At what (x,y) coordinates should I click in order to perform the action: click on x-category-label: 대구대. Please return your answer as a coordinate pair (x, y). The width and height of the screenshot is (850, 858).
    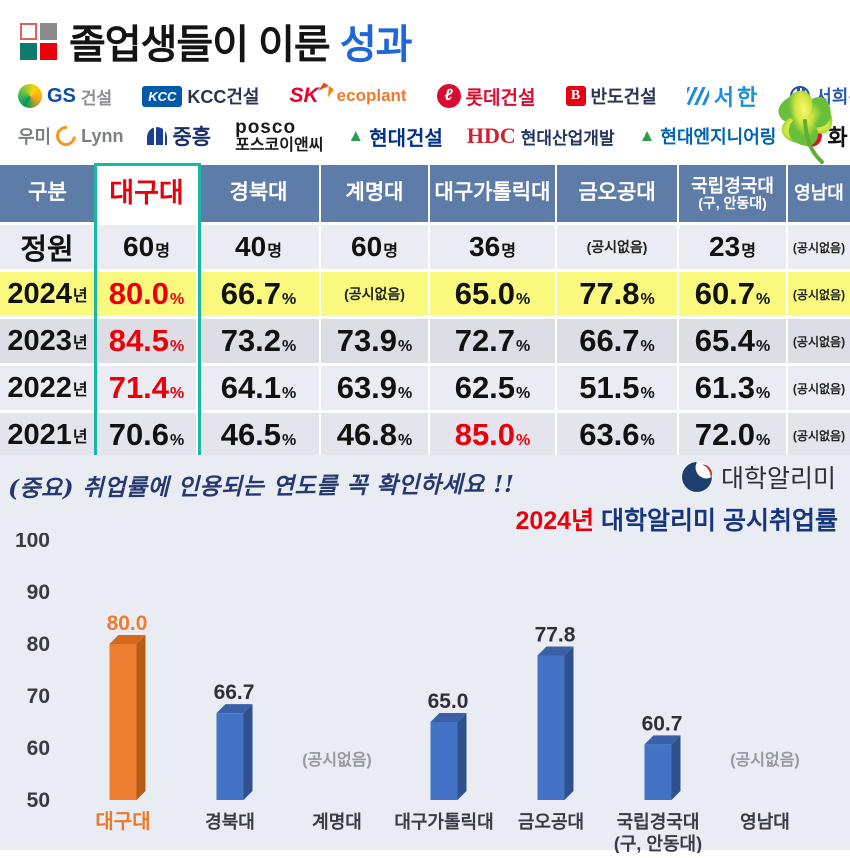
    Looking at the image, I should click on (122, 821).